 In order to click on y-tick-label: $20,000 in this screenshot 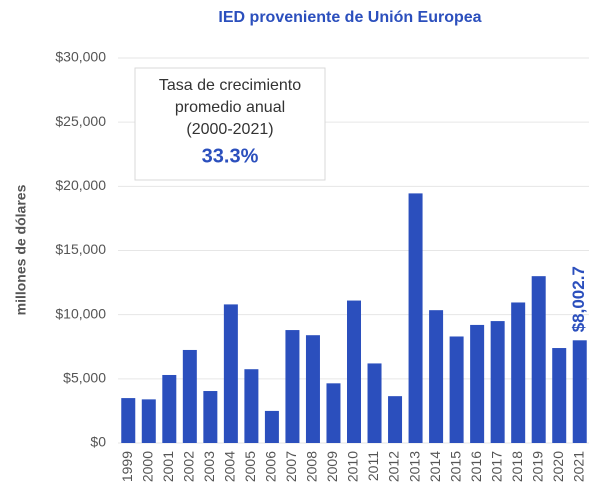, I will do `click(80, 185)`.